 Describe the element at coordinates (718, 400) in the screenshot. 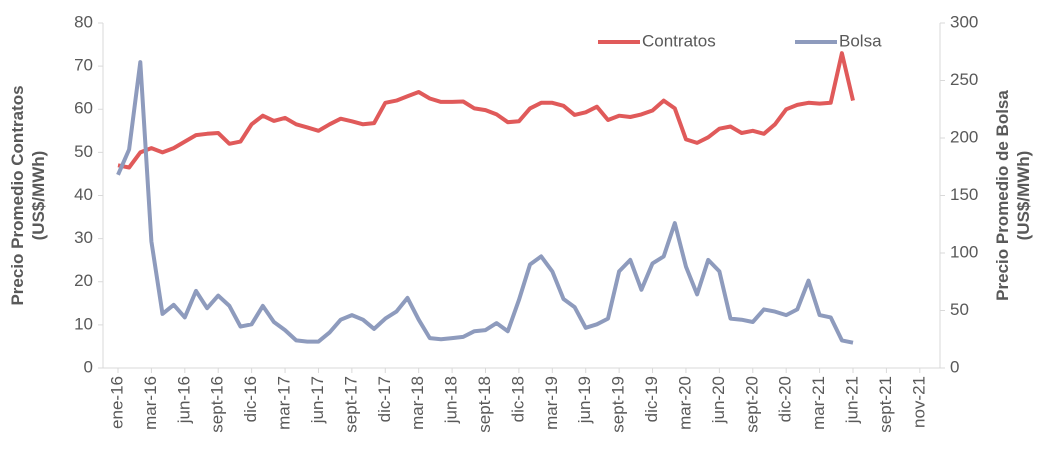

I see `x-tick-label: jun-20` at that location.